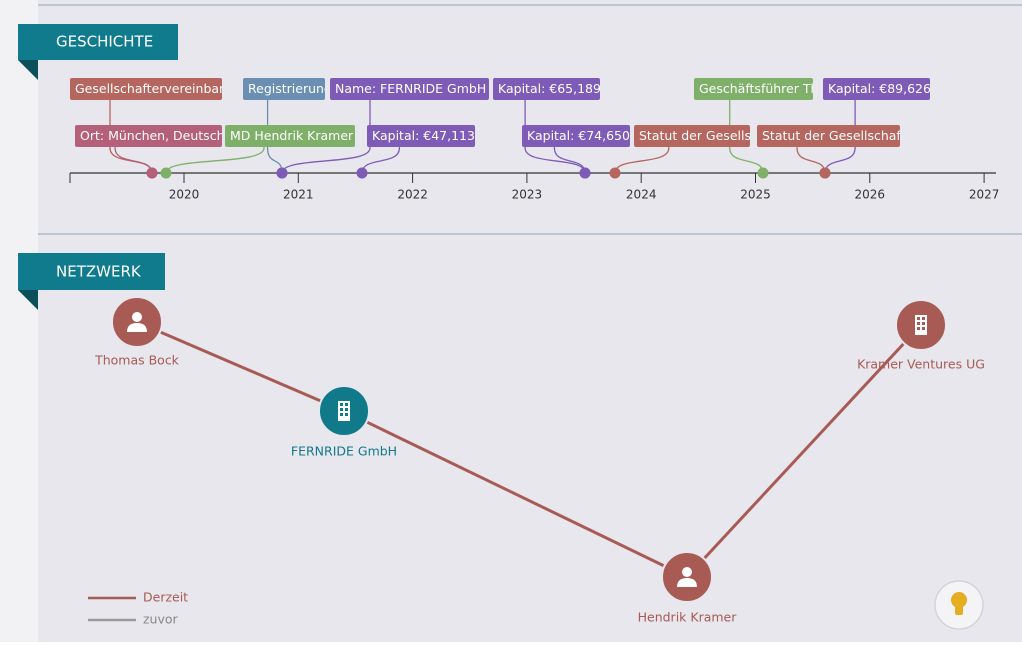  Describe the element at coordinates (137, 360) in the screenshot. I see `node-label: Thomas Bock` at that location.